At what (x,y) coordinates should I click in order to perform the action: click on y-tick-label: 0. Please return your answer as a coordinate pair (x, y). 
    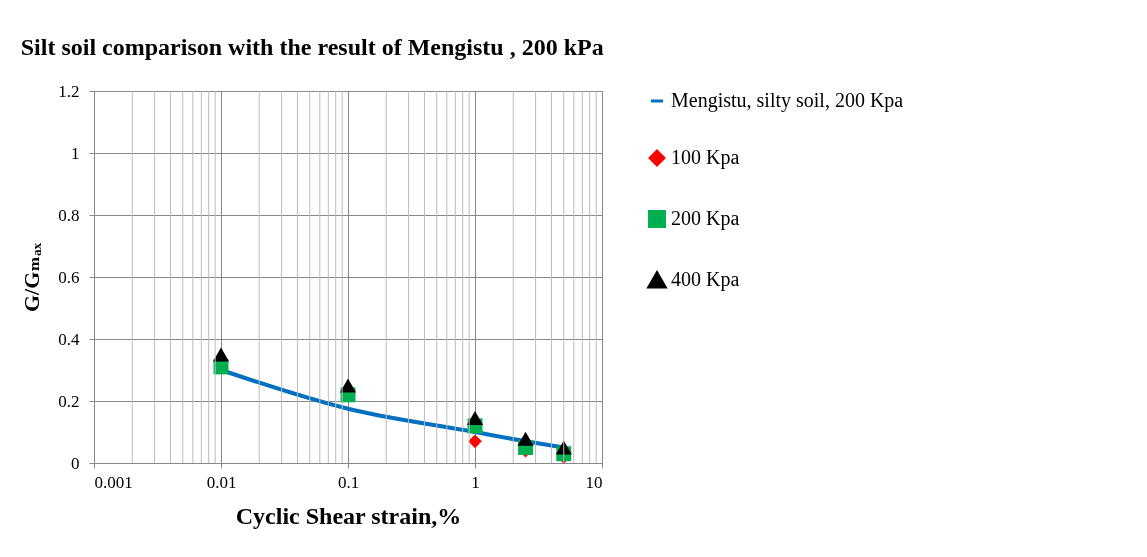
    Looking at the image, I should click on (75, 463).